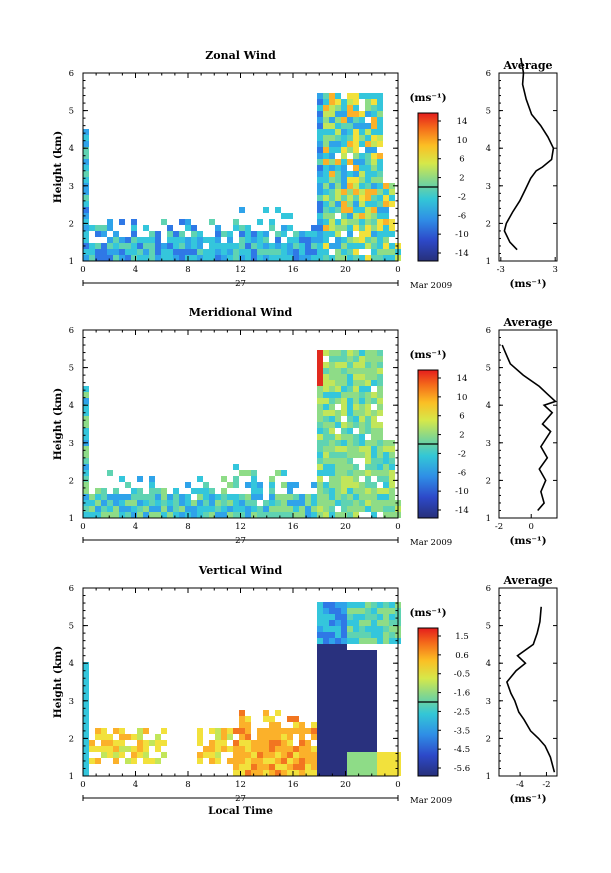 The image size is (611, 873). I want to click on colorbar-label: -2.5, so click(462, 712).